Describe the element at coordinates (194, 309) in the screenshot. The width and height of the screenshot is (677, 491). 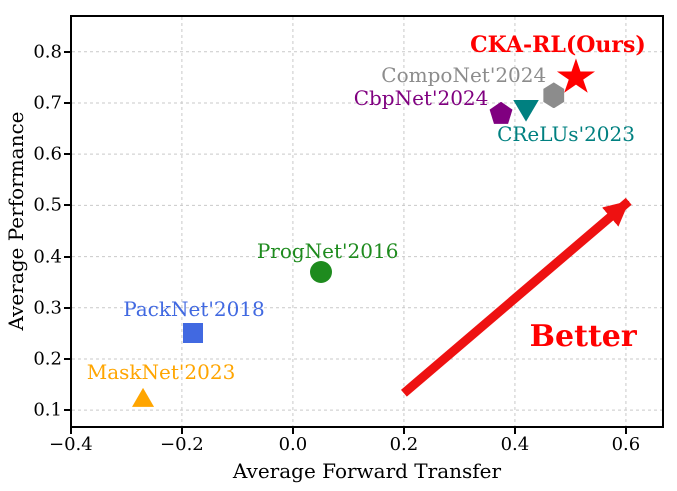
I see `point-label-packnet-2018: PackNet'2018` at that location.